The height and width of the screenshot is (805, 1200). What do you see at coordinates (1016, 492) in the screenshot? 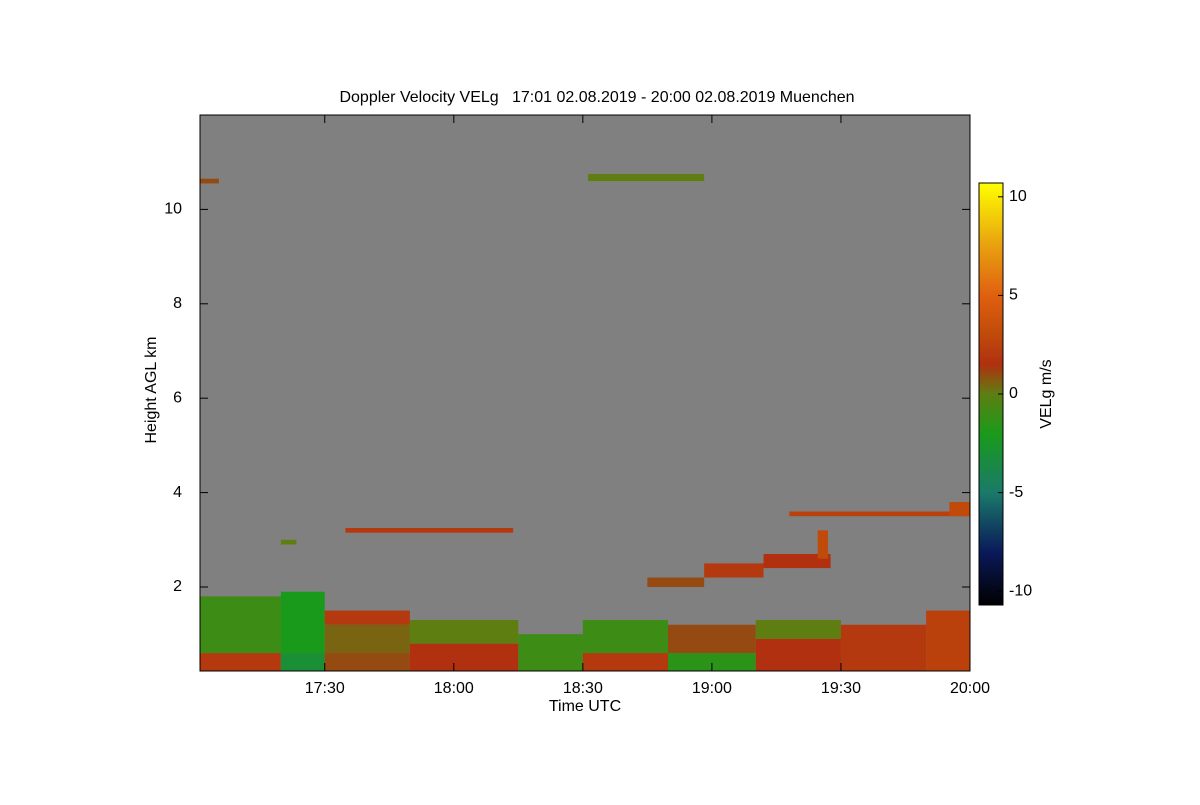
I see `colorbar-tick-label: -5` at bounding box center [1016, 492].